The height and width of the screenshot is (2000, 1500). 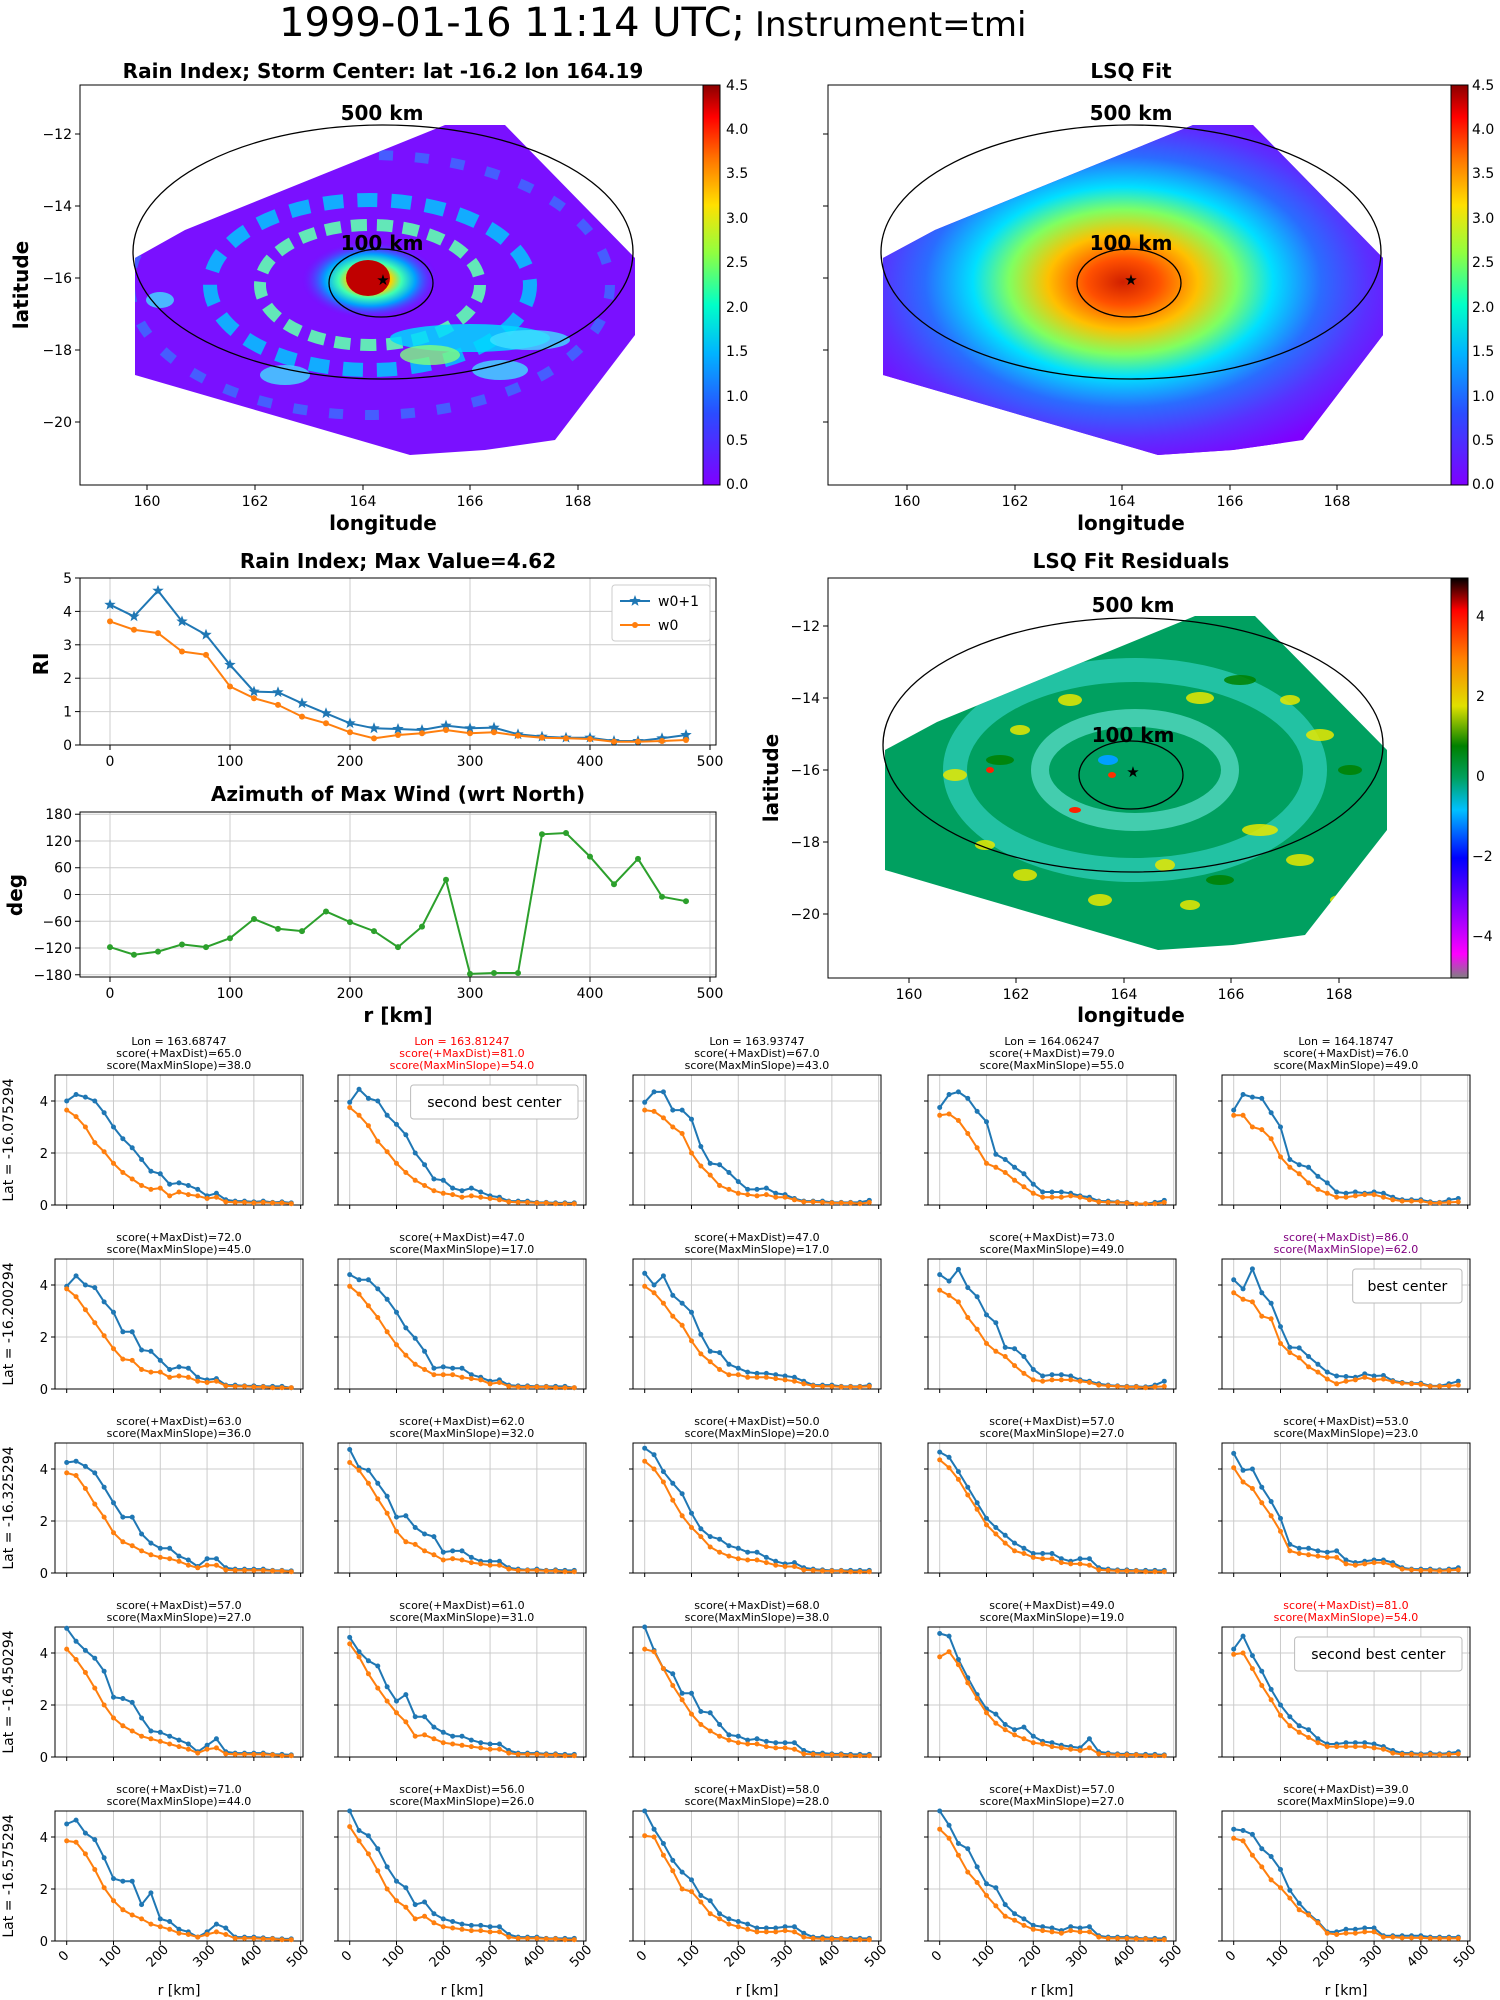 What do you see at coordinates (1124, 995) in the screenshot?
I see `resid-xtick: 164` at bounding box center [1124, 995].